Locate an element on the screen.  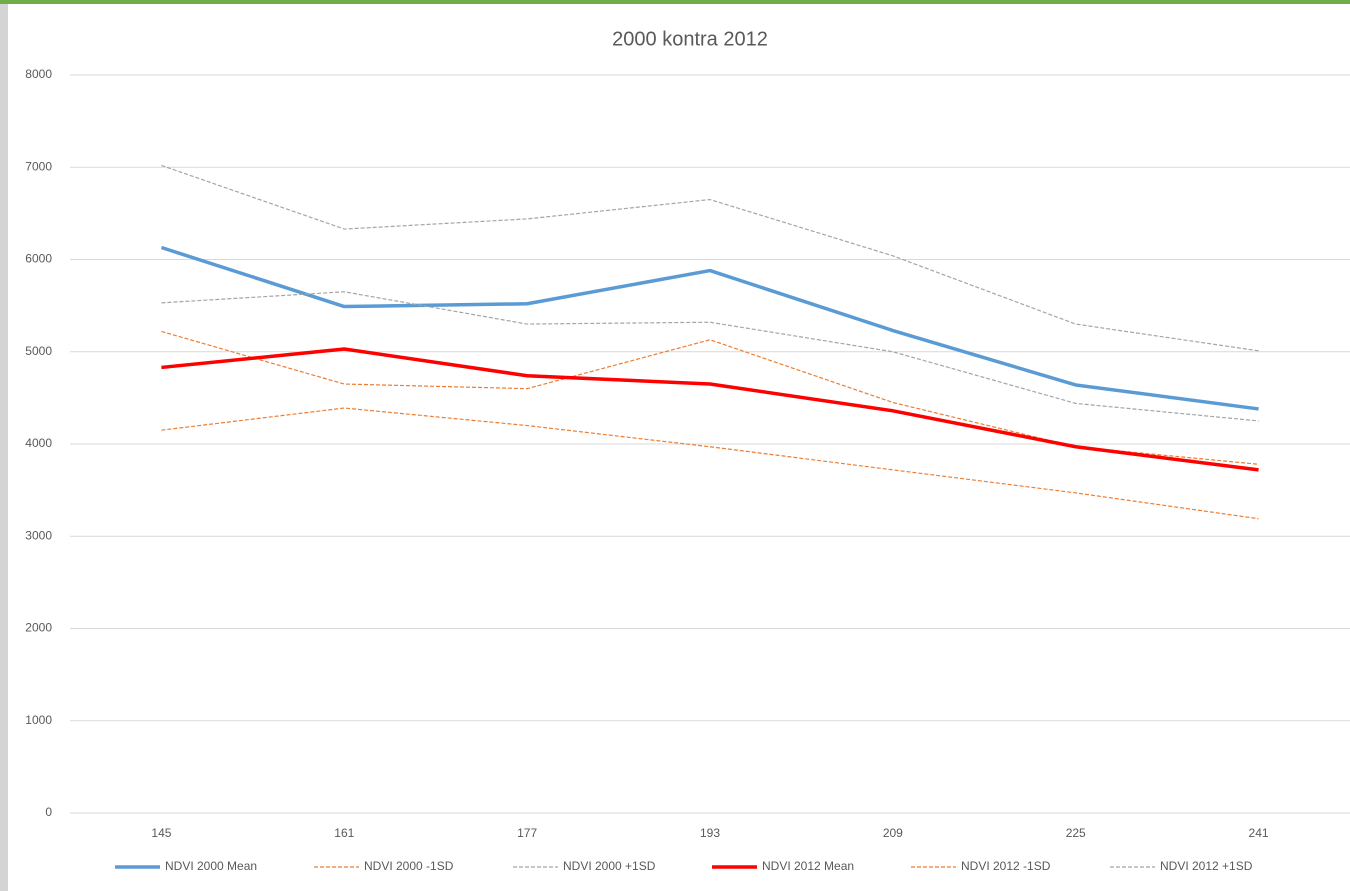
x-tick-label: 193 is located at coordinates (710, 833).